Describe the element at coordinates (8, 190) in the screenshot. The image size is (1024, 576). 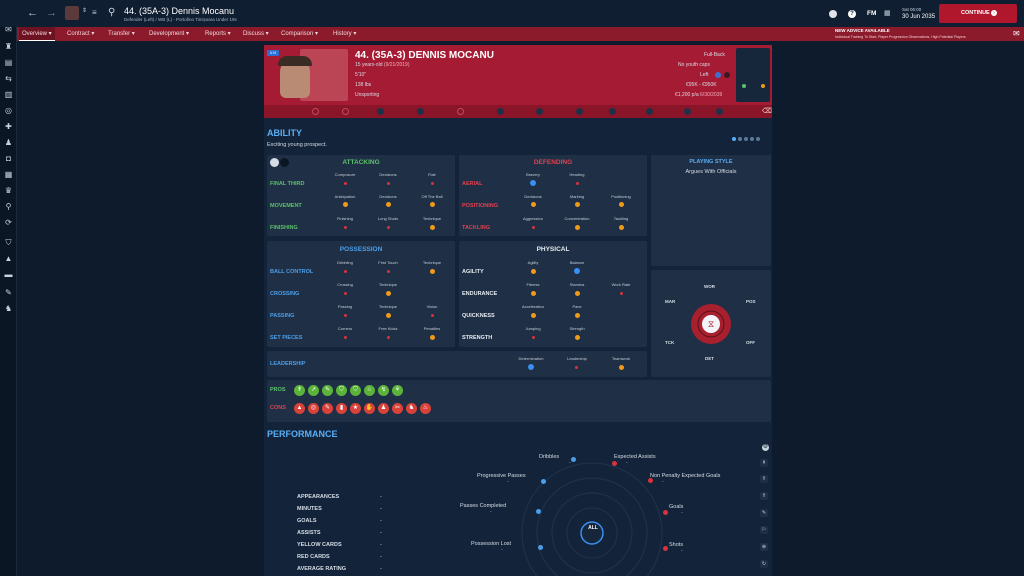
I see `trophy-icon: ♛` at that location.